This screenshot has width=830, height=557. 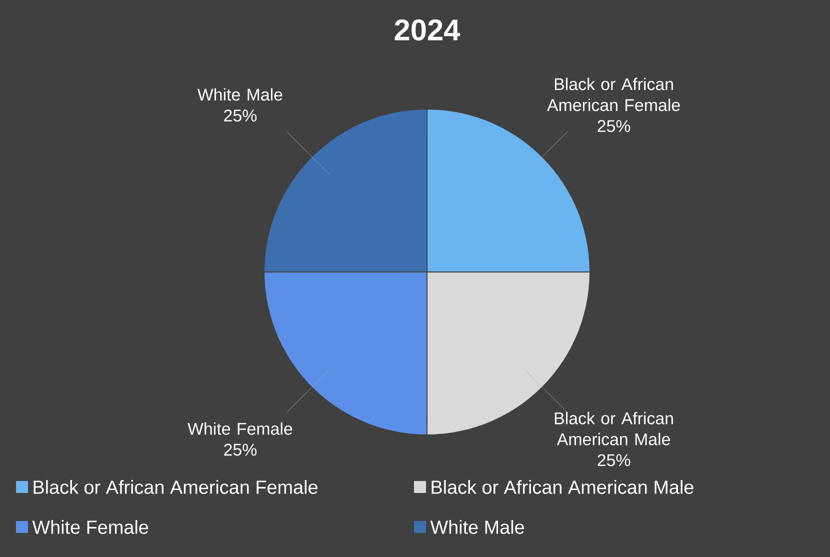 I want to click on legend-label: Black or African American Female, so click(x=176, y=487).